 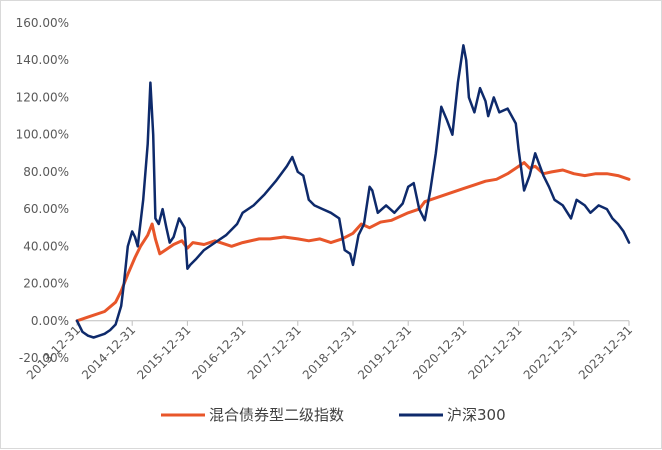 What do you see at coordinates (42, 97) in the screenshot?
I see `y-tick-label: 120.00%` at bounding box center [42, 97].